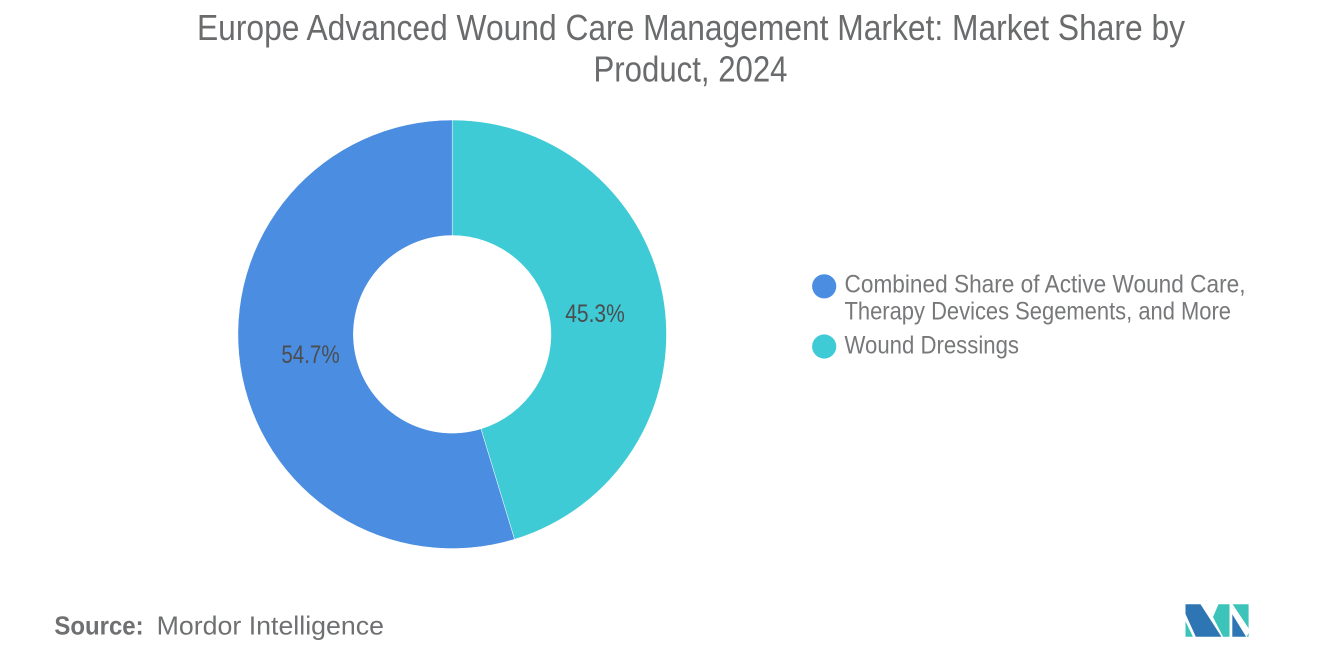 This screenshot has height=665, width=1320. What do you see at coordinates (98, 626) in the screenshot?
I see `svg-text: Source:` at bounding box center [98, 626].